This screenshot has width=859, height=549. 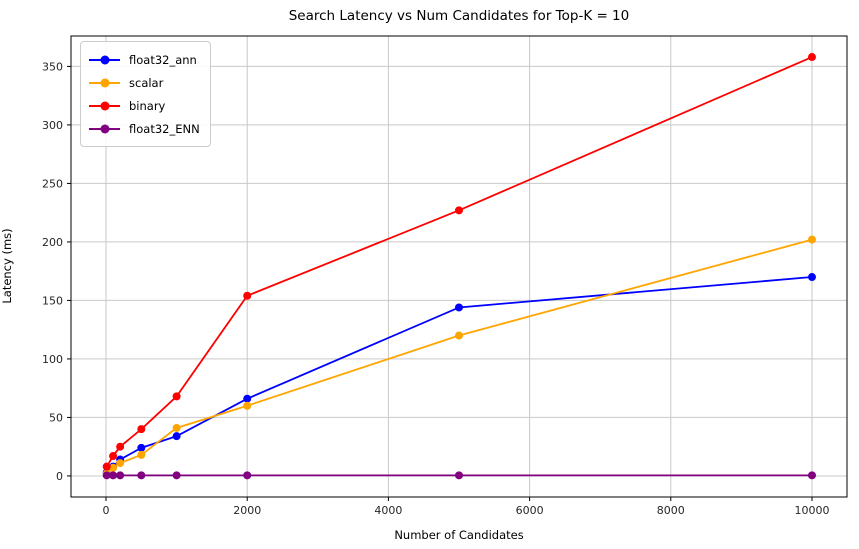 What do you see at coordinates (52, 125) in the screenshot?
I see `y-tick-label: 300` at bounding box center [52, 125].